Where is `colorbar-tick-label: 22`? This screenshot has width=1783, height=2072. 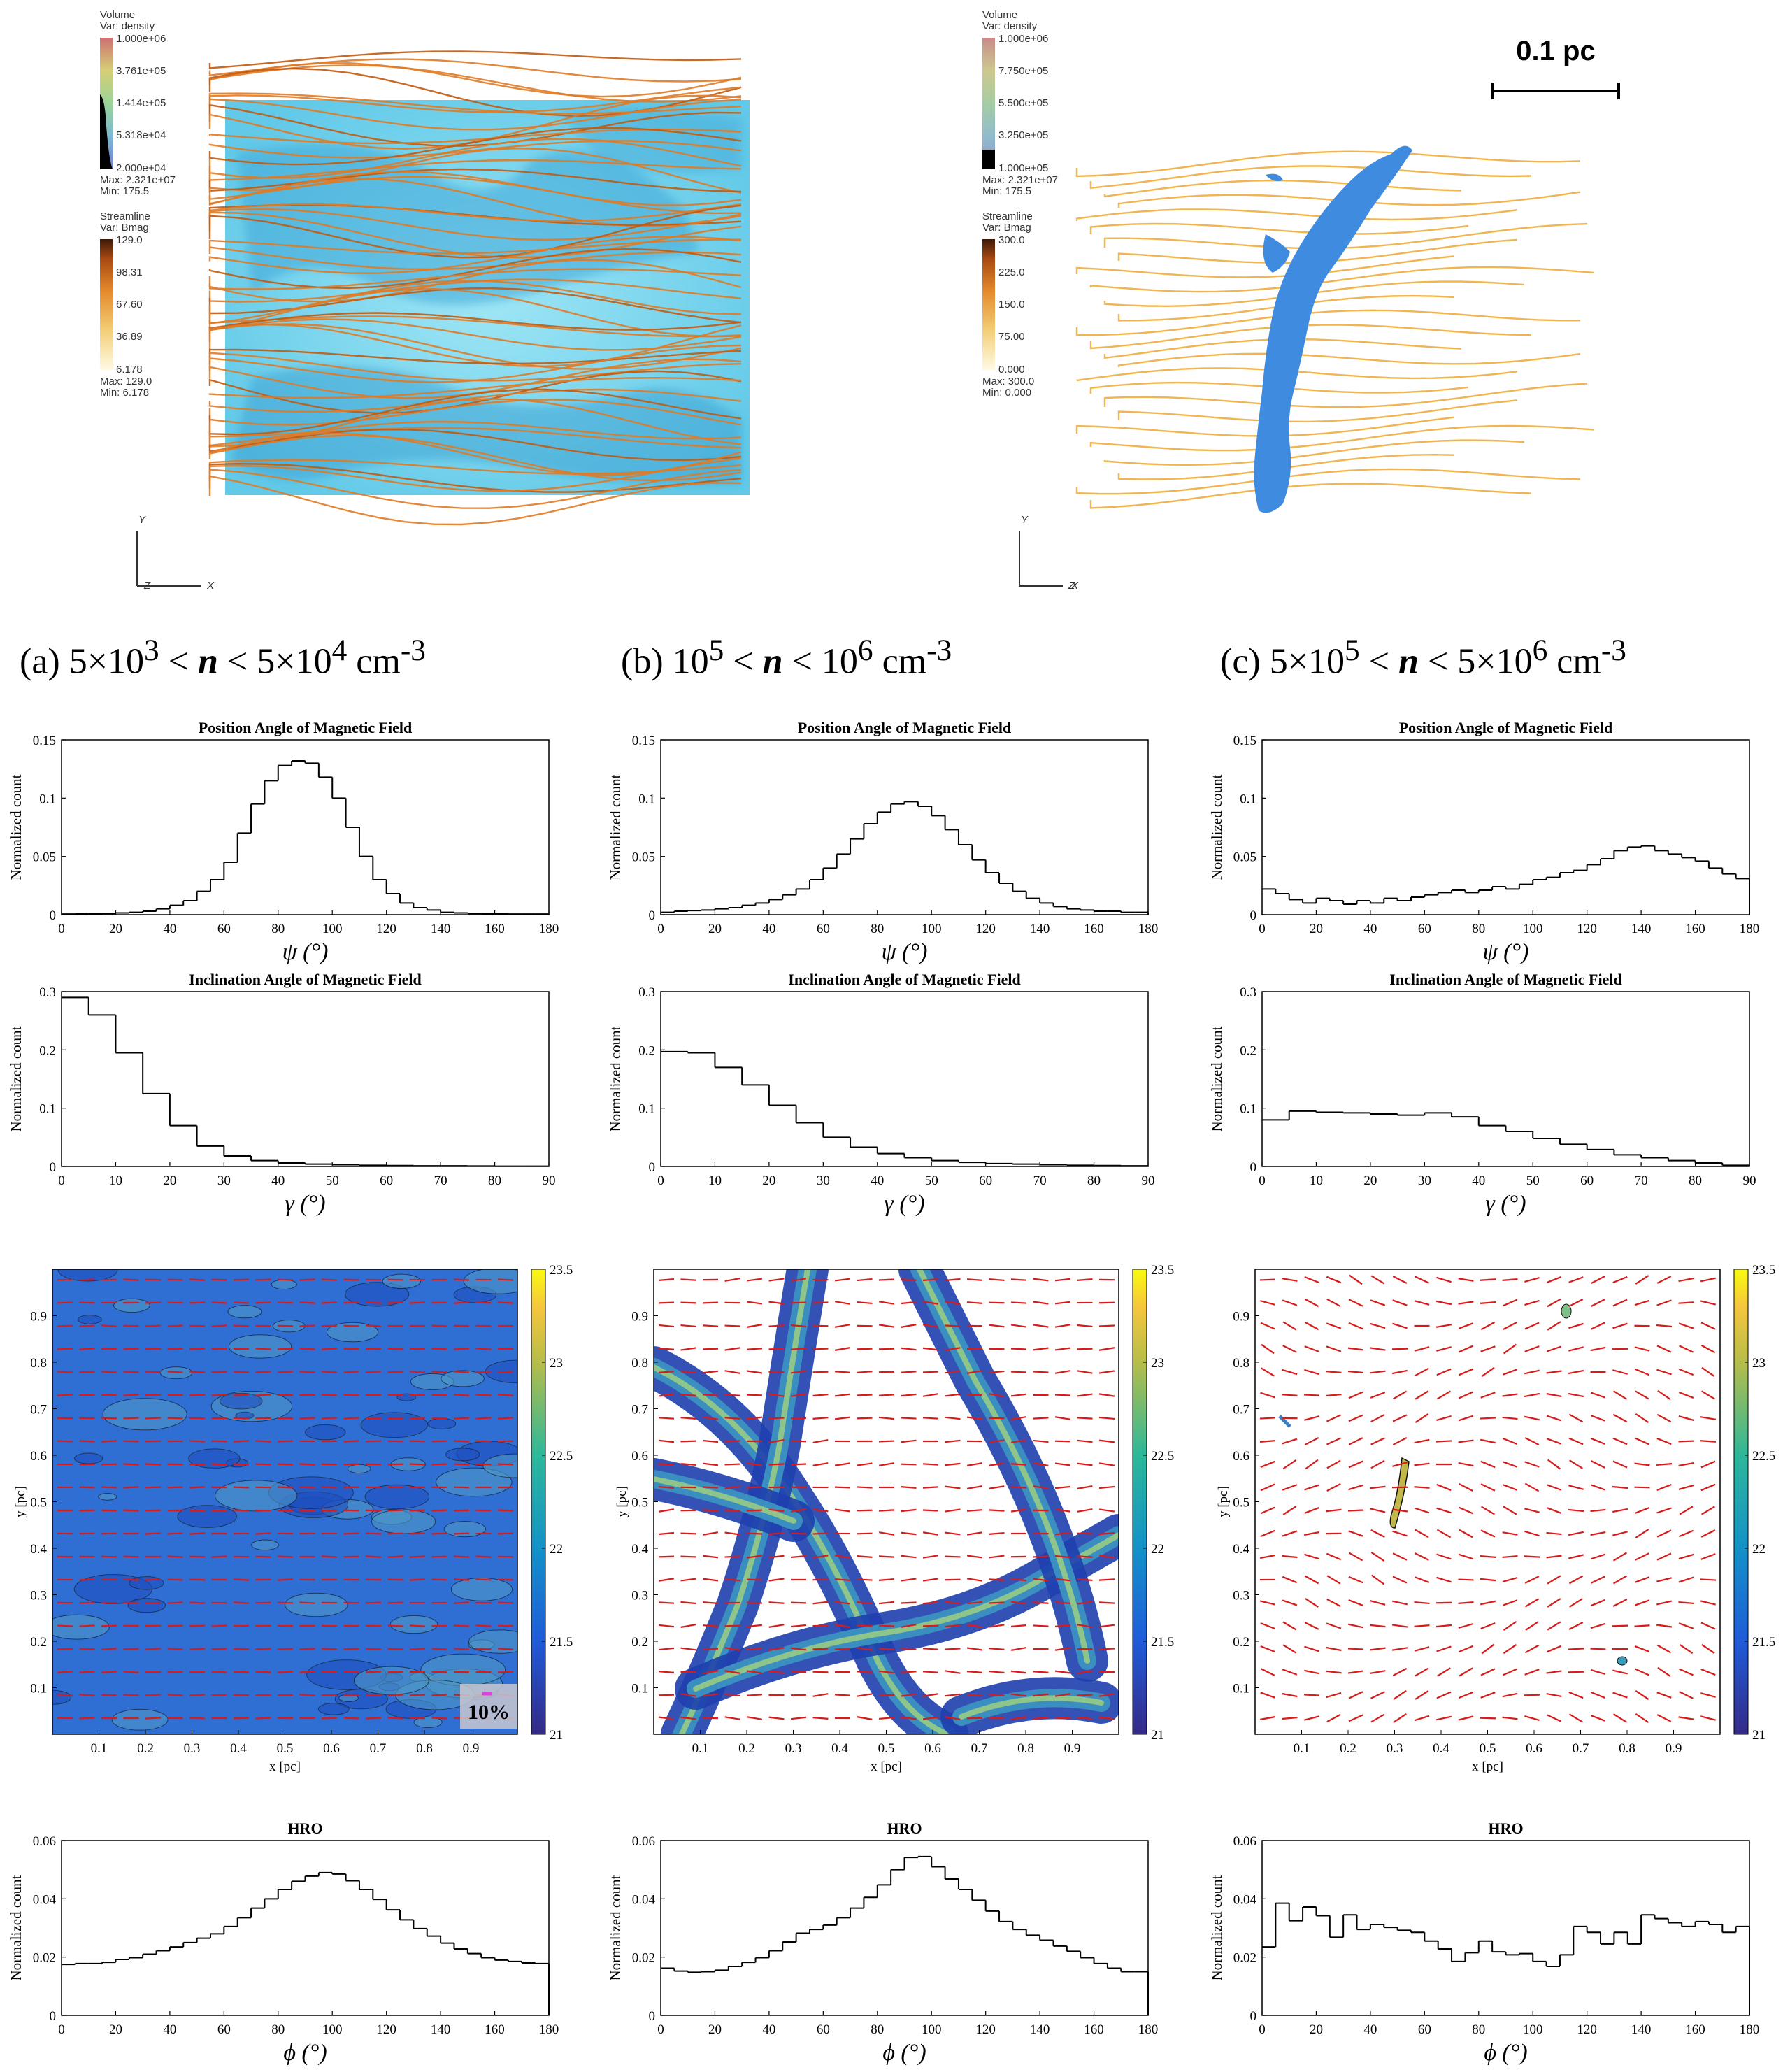
colorbar-tick-label: 22 is located at coordinates (1157, 1549).